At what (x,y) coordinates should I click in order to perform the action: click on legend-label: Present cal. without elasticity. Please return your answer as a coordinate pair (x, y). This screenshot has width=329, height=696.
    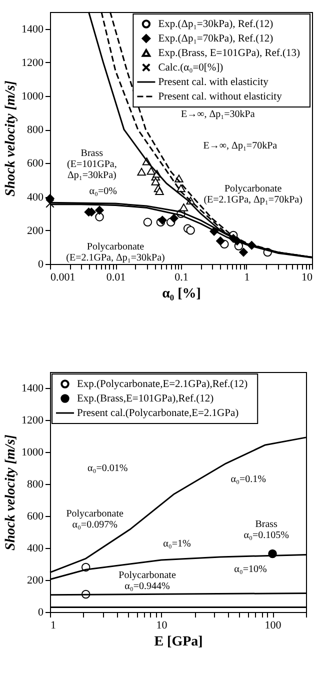
    Looking at the image, I should click on (220, 97).